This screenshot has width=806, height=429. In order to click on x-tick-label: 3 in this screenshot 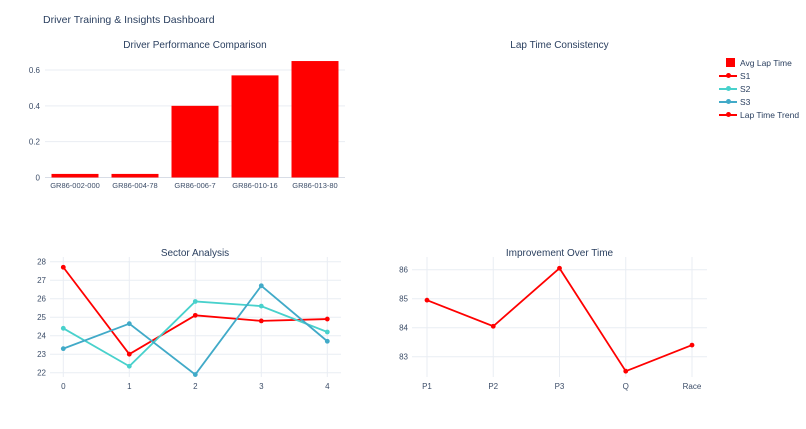, I will do `click(261, 386)`.